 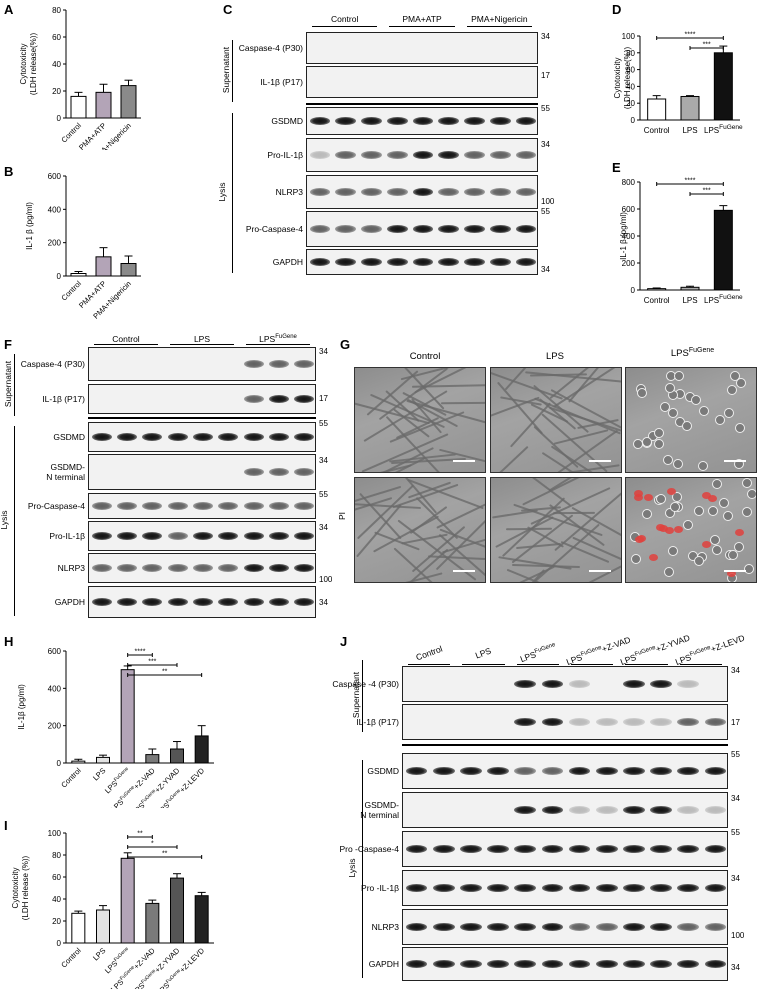 What do you see at coordinates (627, 78) in the screenshot?
I see `y-axis-label: (LDH release(%))` at bounding box center [627, 78].